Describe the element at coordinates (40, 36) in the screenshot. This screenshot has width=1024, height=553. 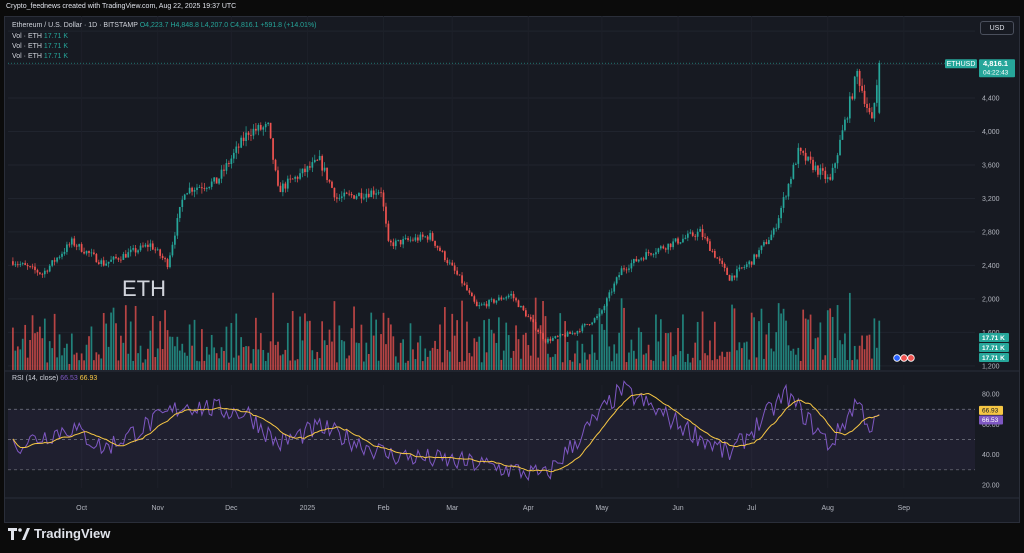
I see `vol-legend-1: Vol · ETH 17.71 K` at that location.